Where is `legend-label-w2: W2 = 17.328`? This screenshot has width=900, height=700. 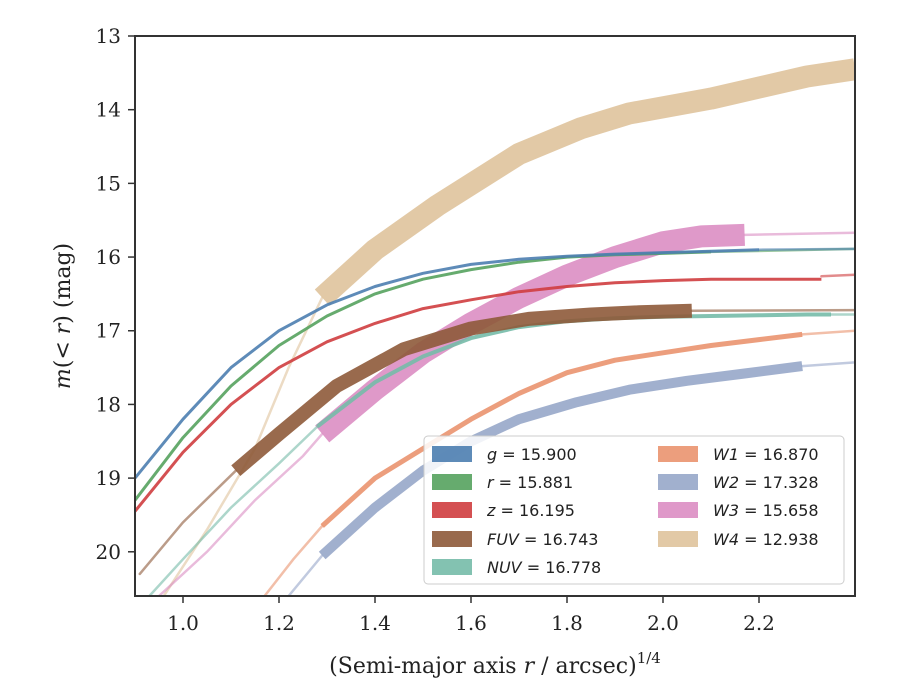
legend-label-w2: W2 = 17.328 is located at coordinates (766, 482).